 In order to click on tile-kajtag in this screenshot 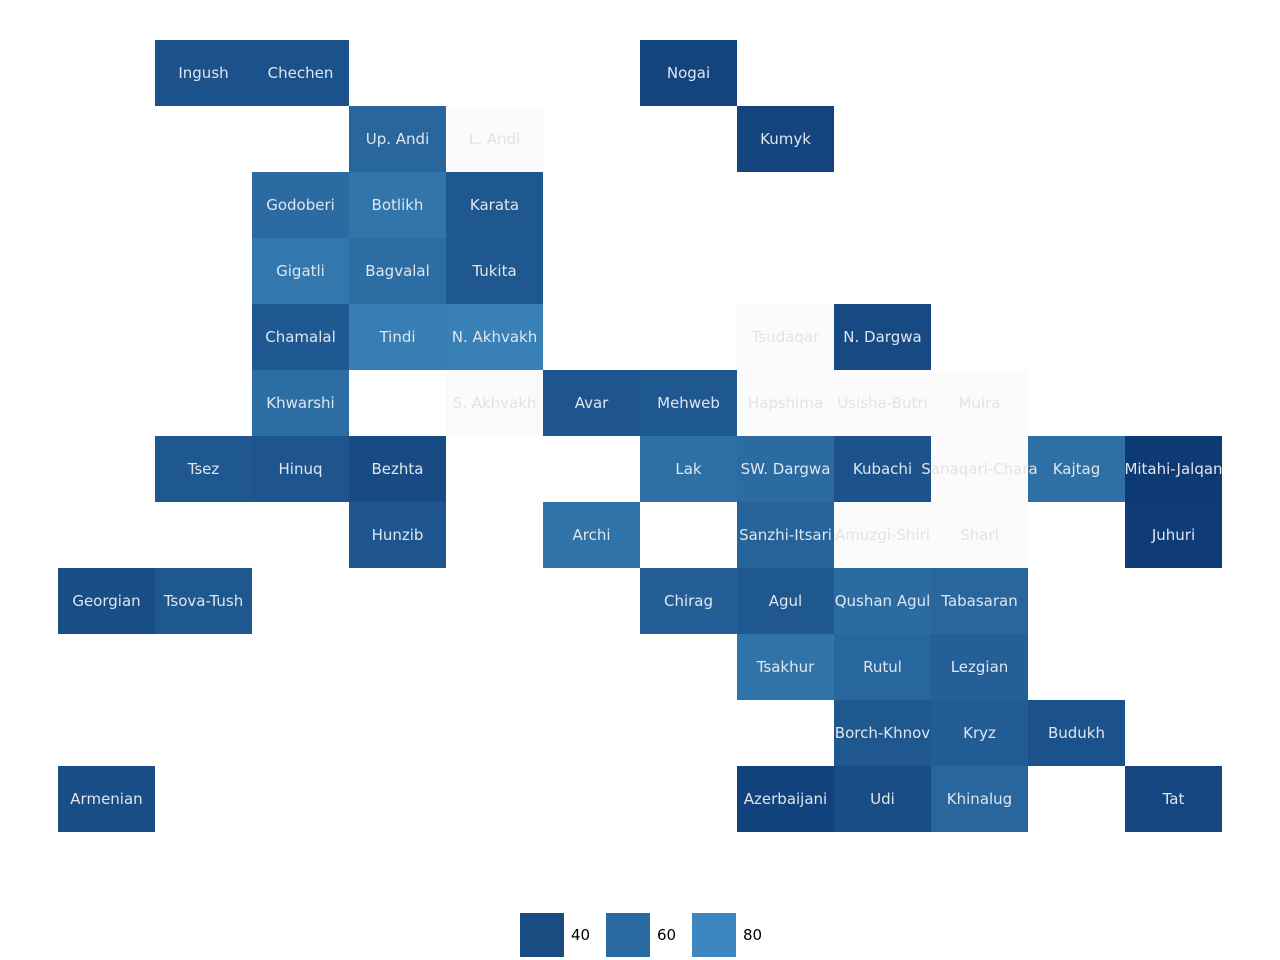, I will do `click(1076, 469)`.